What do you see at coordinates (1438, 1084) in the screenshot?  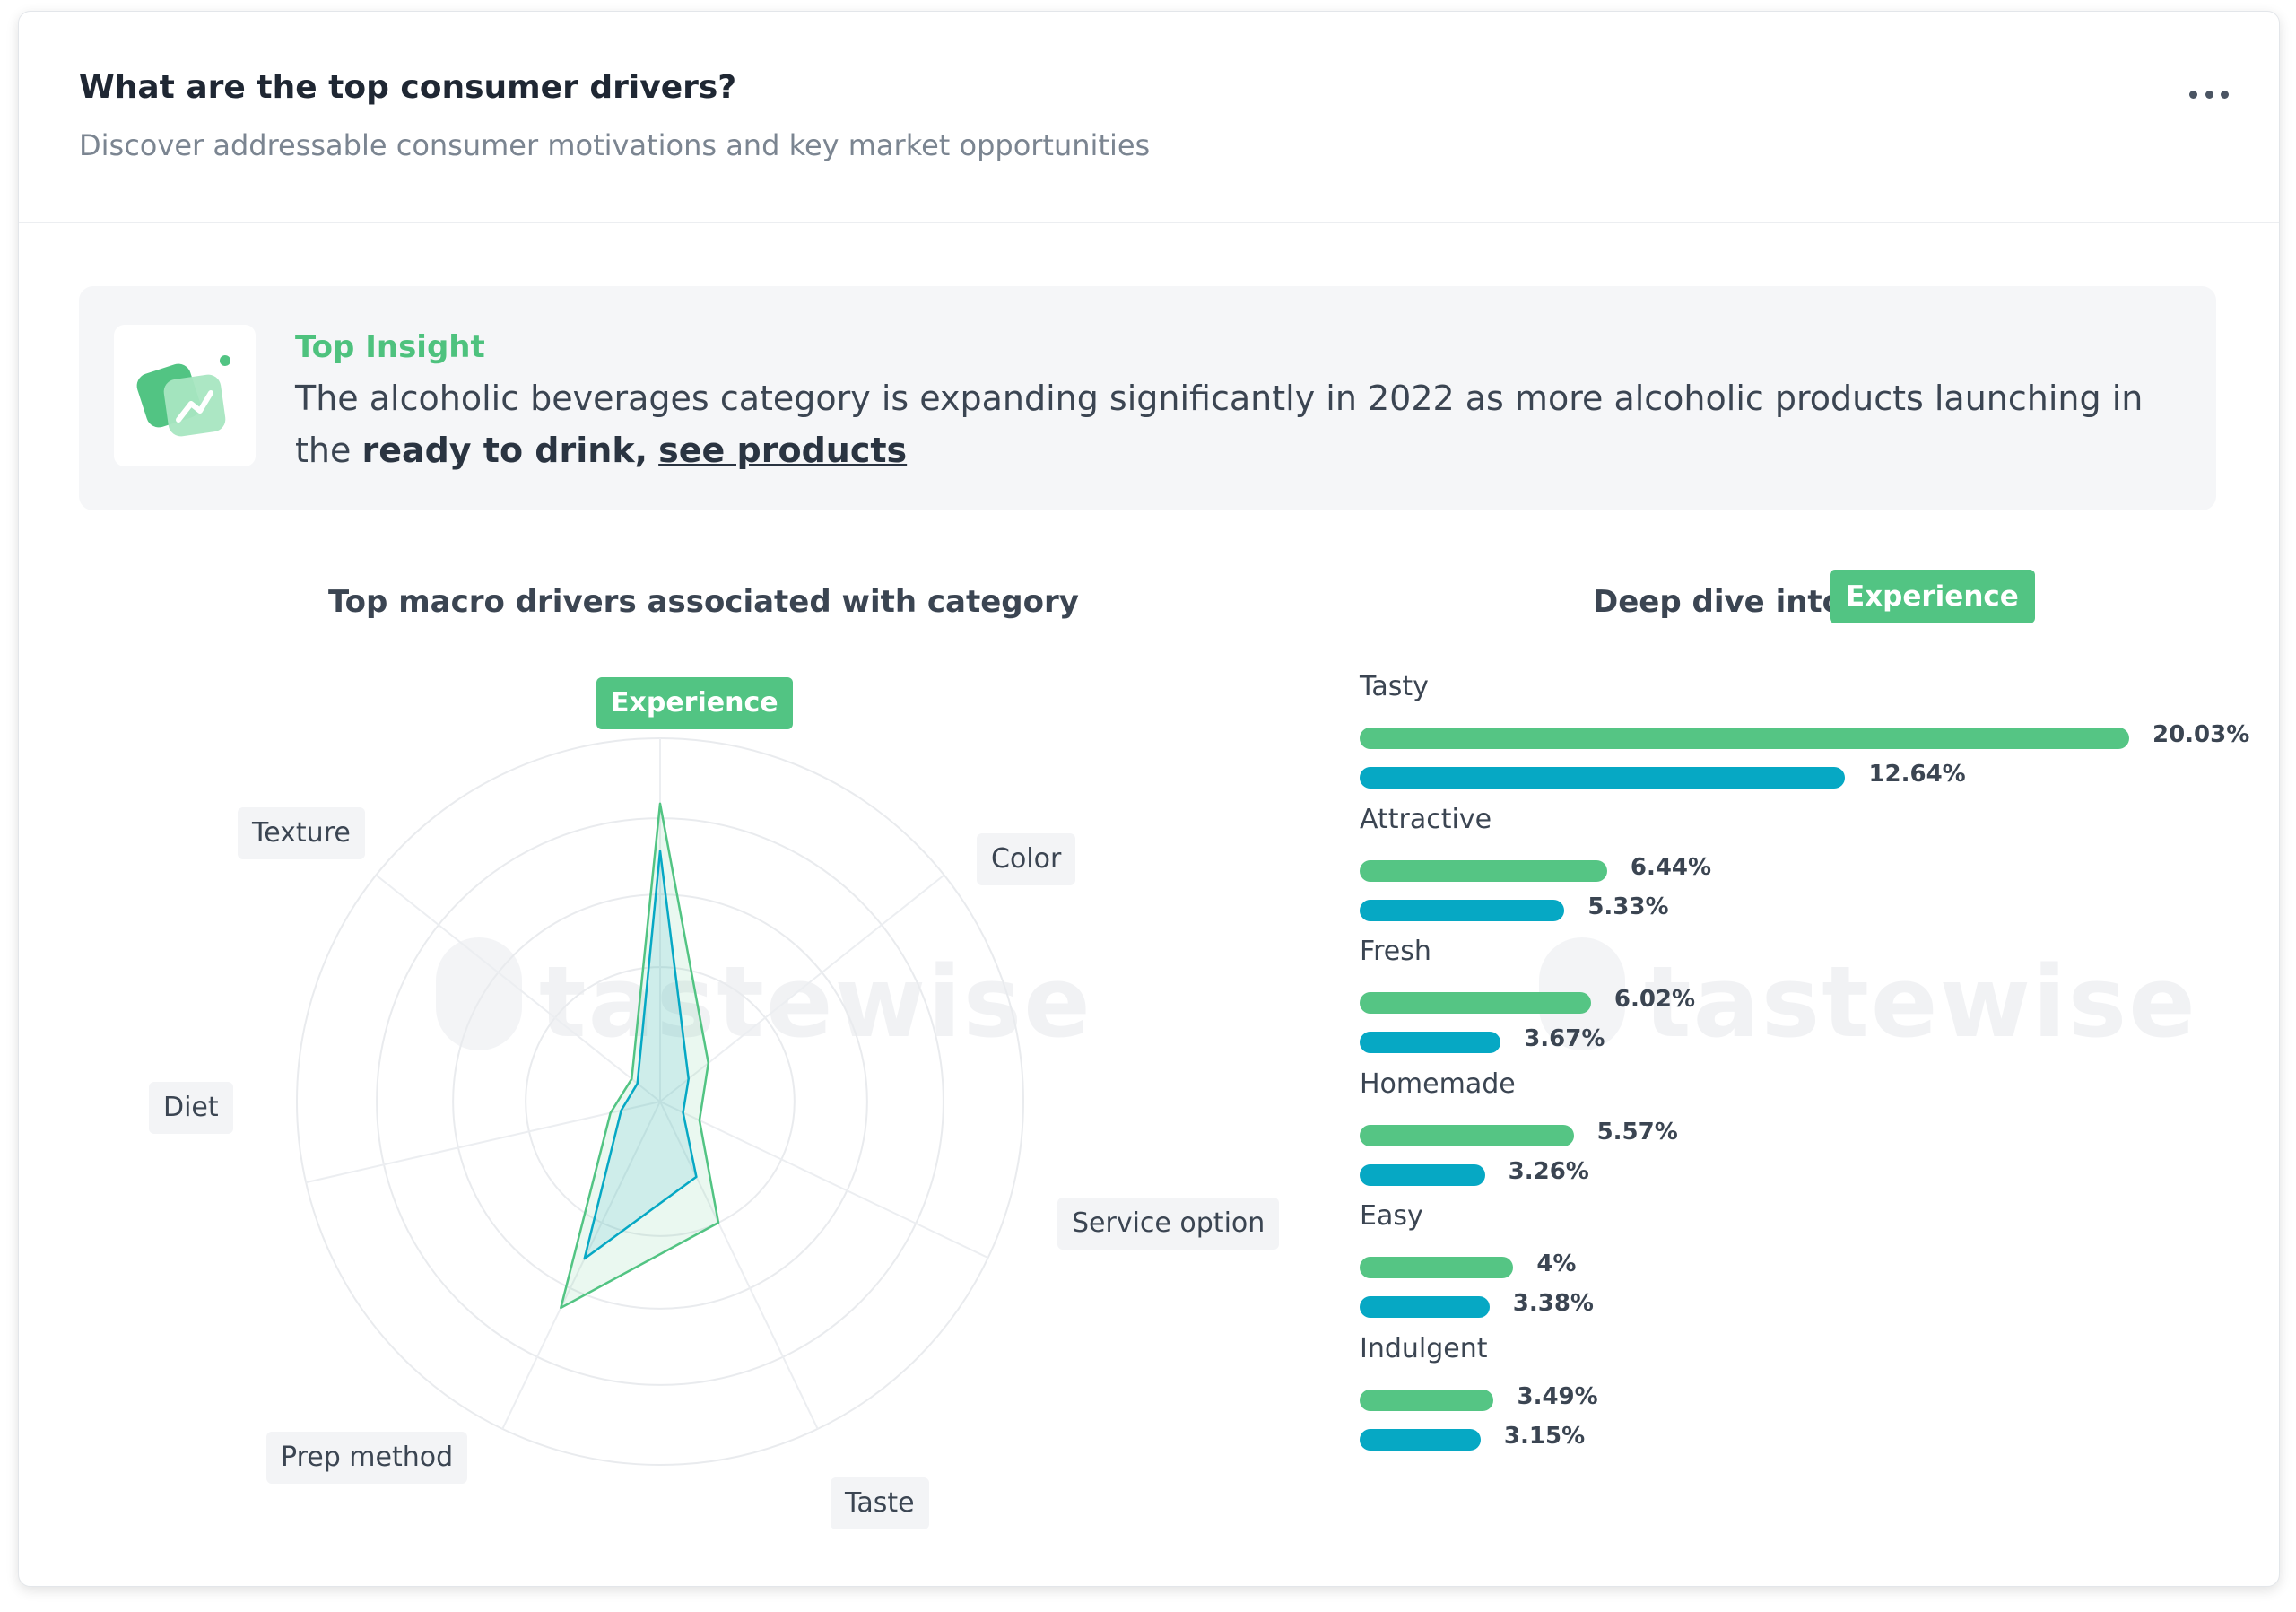 I see `bar-category-label: Homemade` at bounding box center [1438, 1084].